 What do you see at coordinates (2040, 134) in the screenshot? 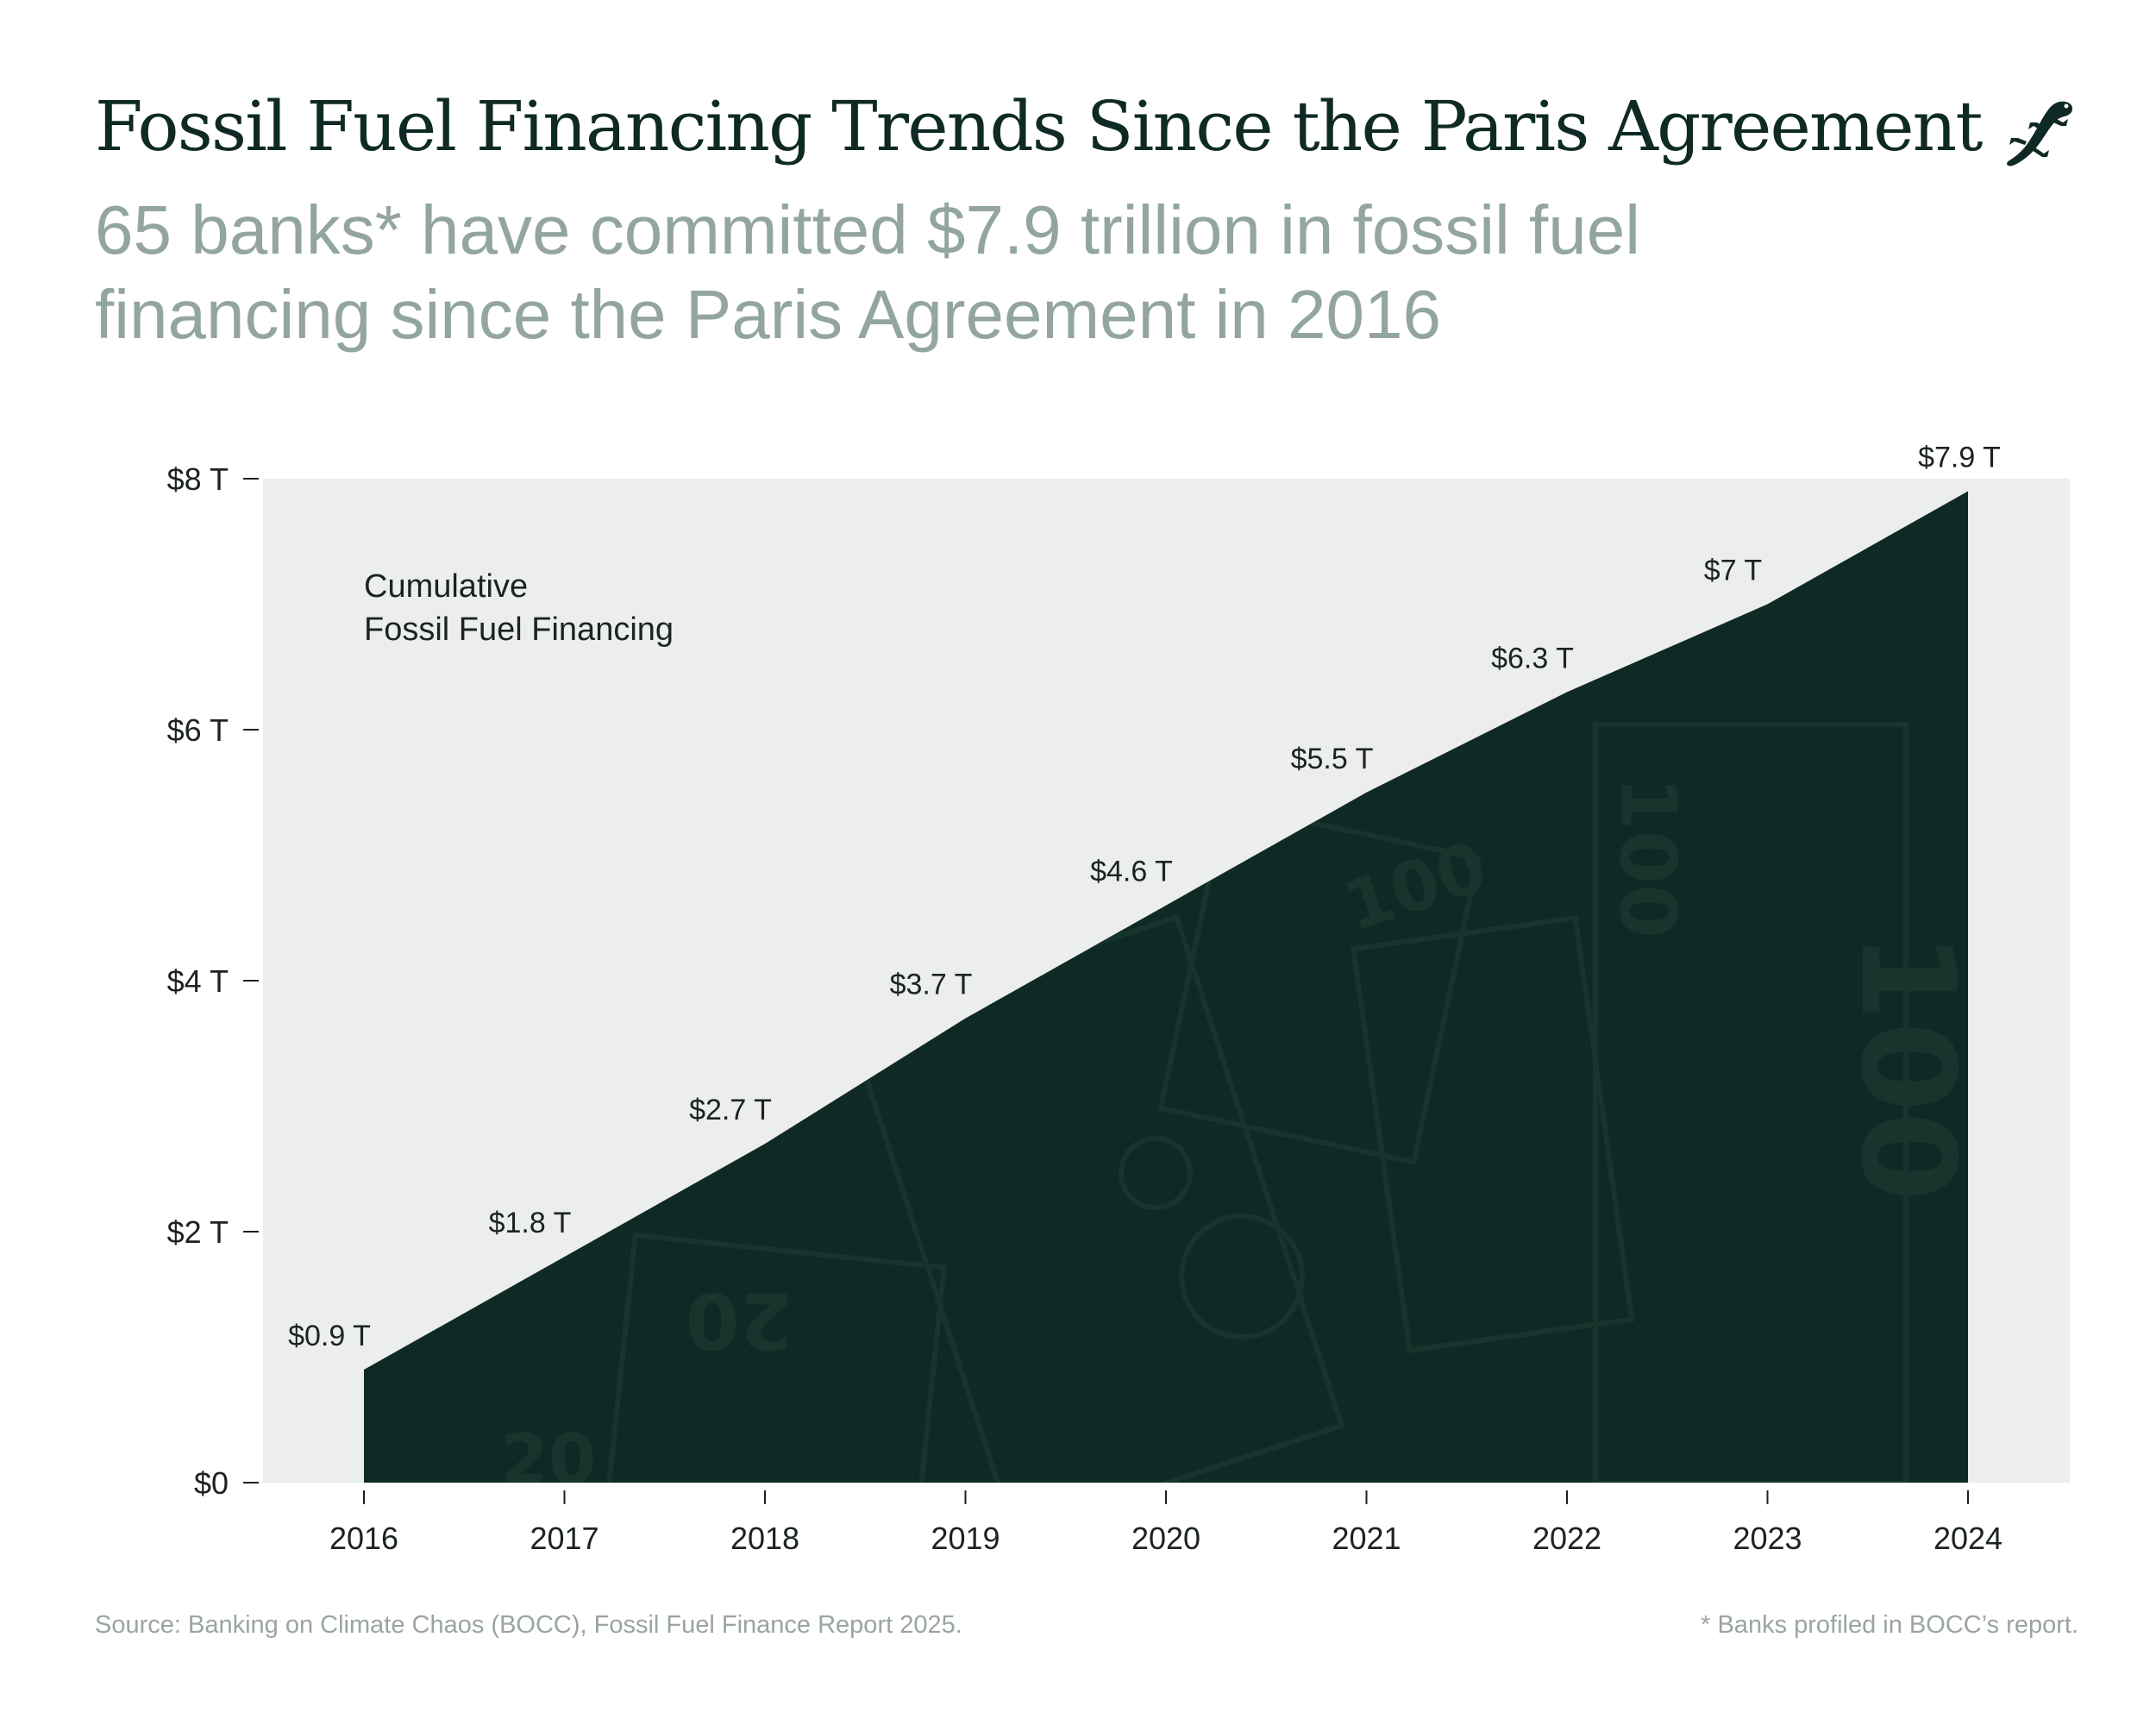
I see `gecko-icon` at bounding box center [2040, 134].